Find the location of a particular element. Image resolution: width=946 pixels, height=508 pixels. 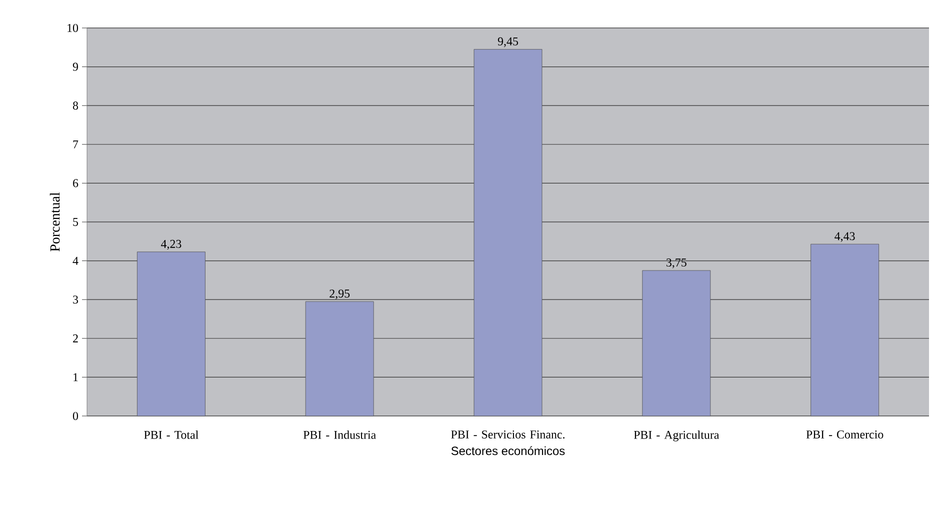

y-tick-label: 9 is located at coordinates (75, 66).